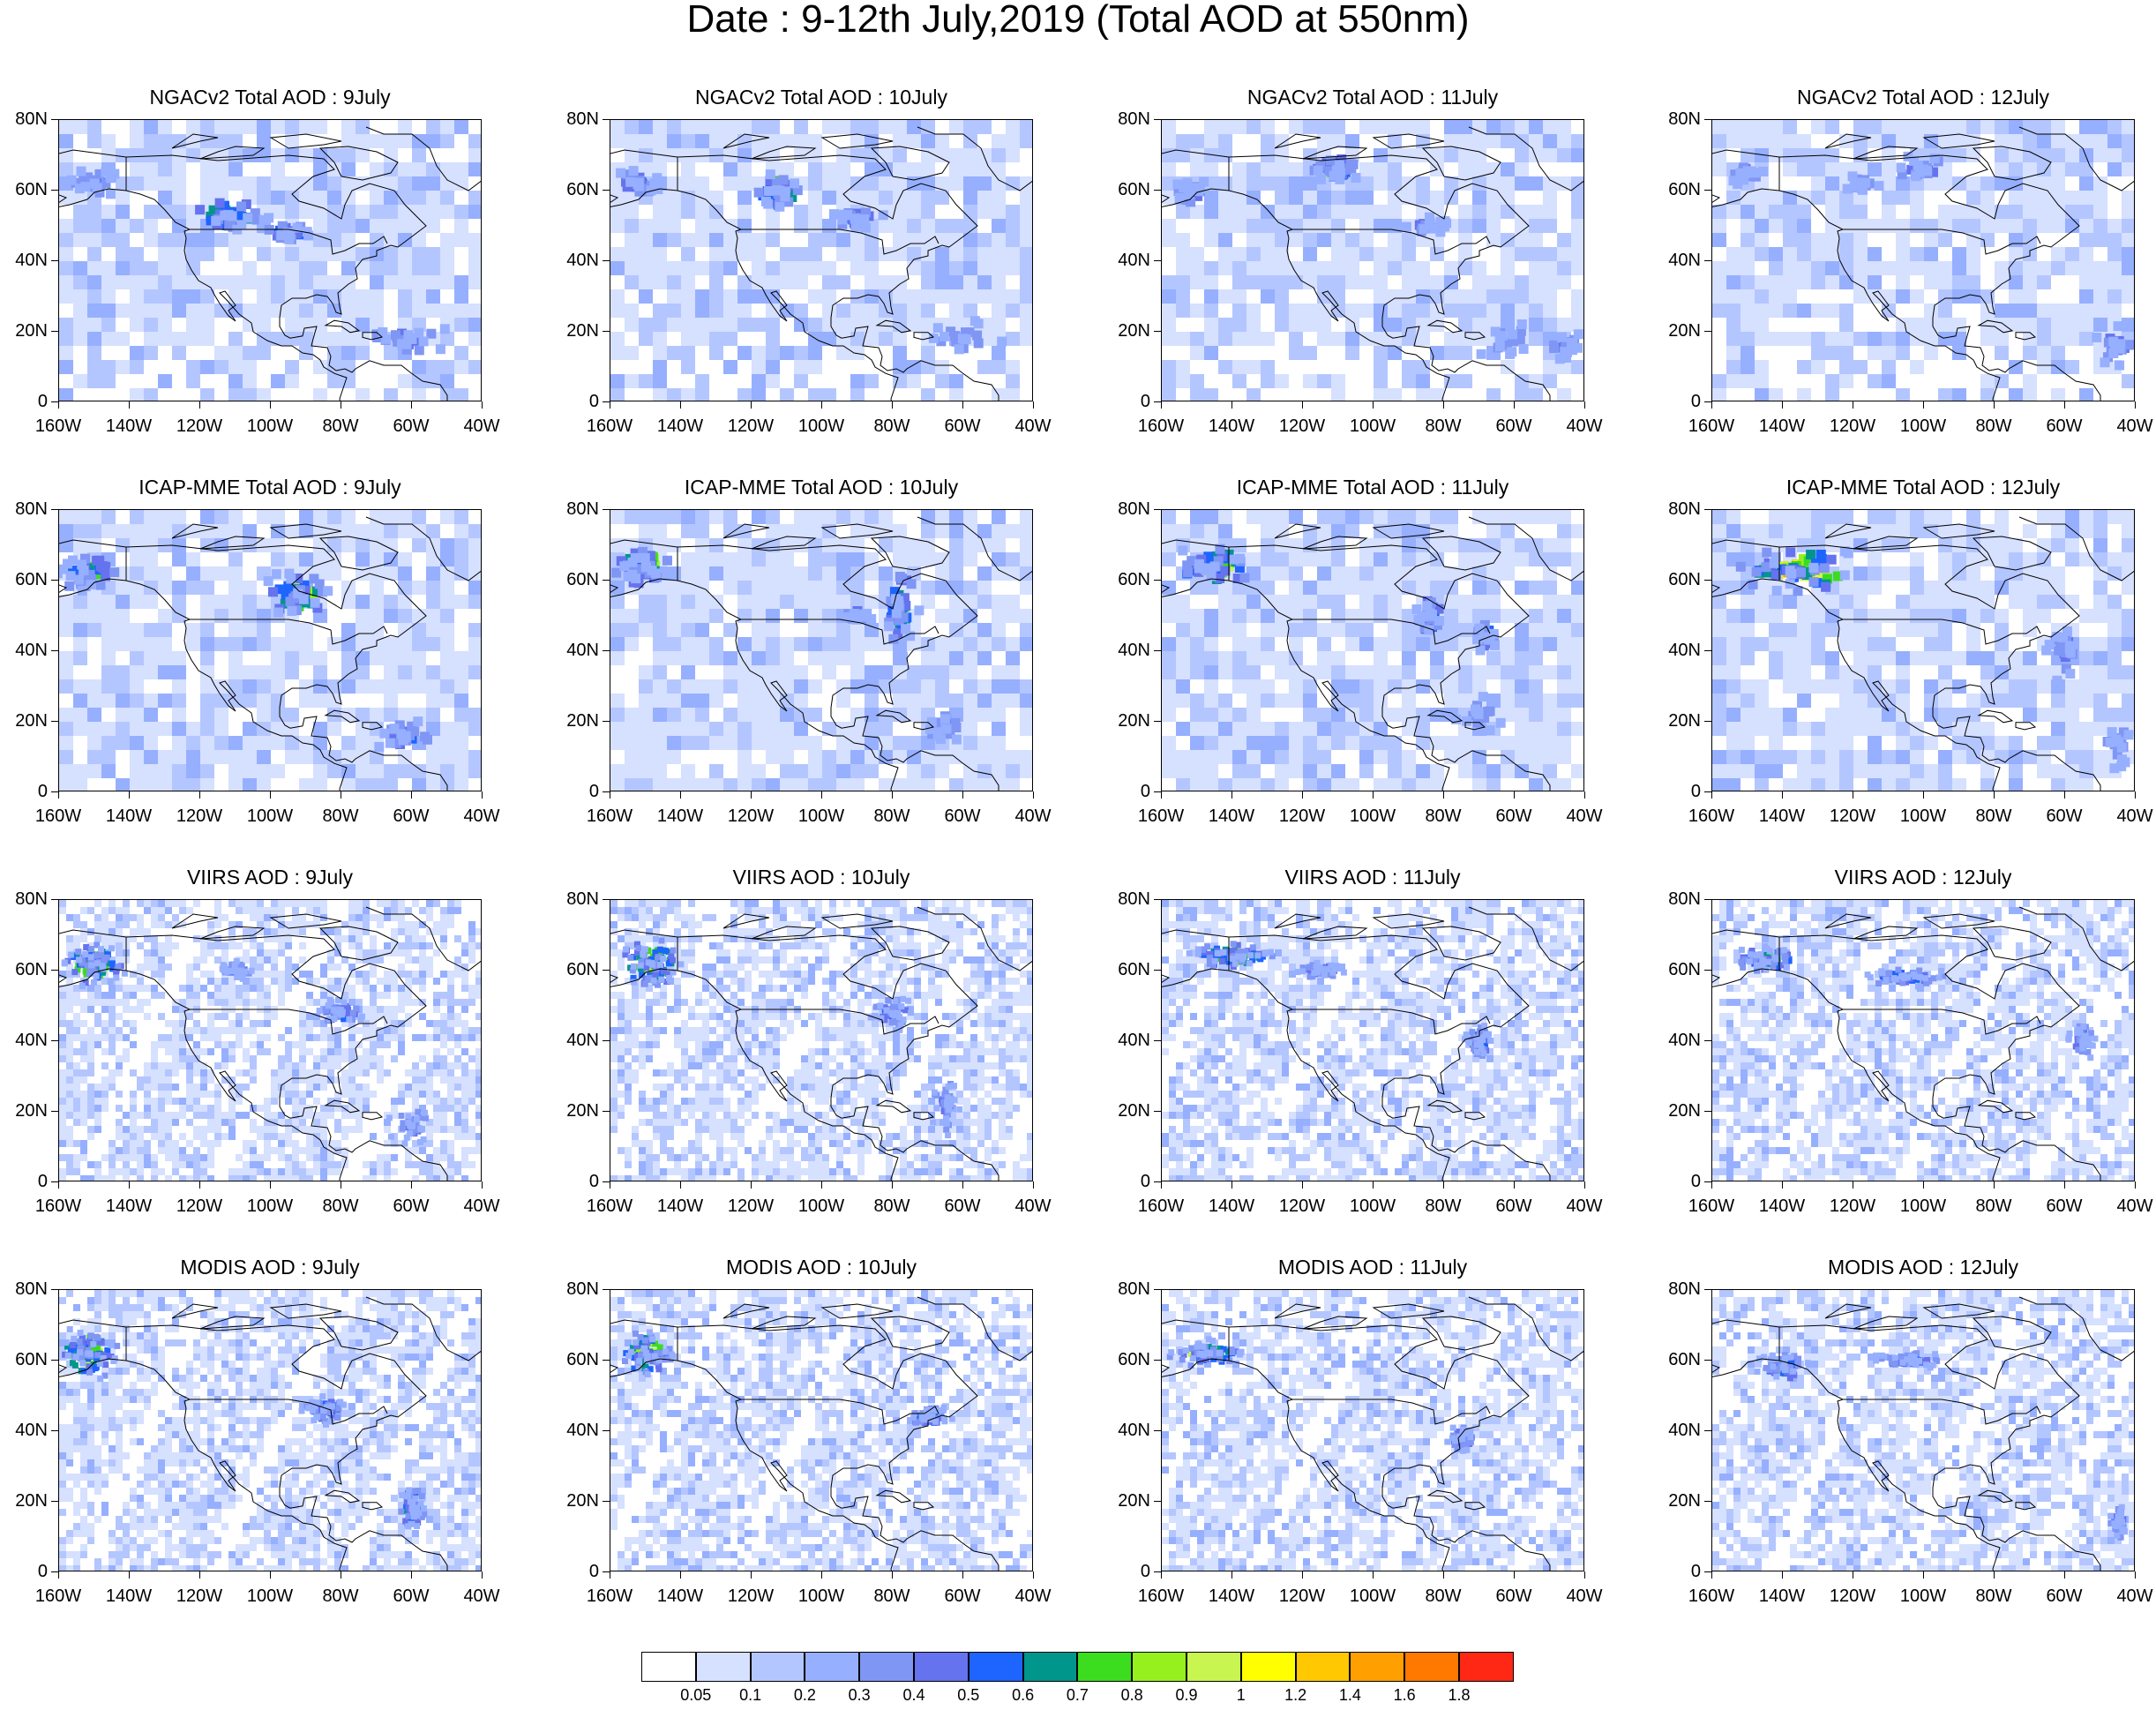 The width and height of the screenshot is (2156, 1710). Describe the element at coordinates (914, 1695) in the screenshot. I see `colorbar-label: 0.4` at that location.